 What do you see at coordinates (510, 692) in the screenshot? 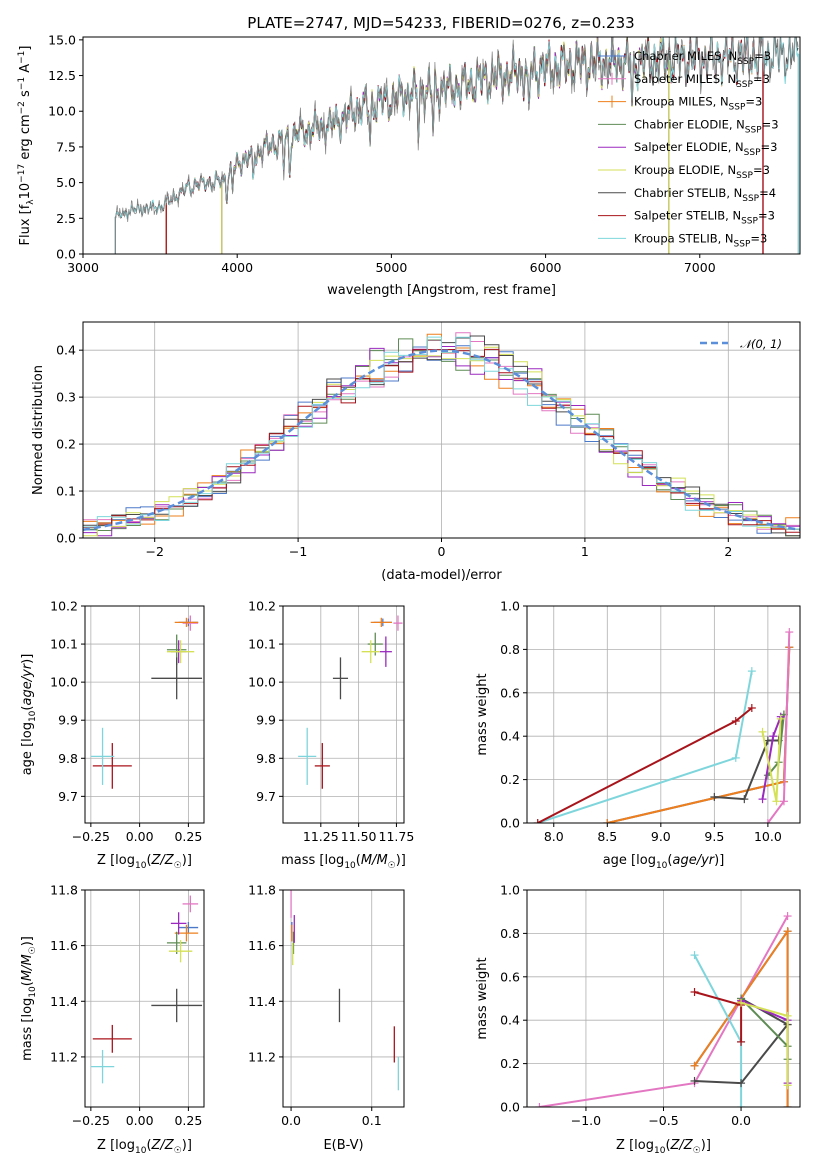
I see `y-tick-label: 0.6` at bounding box center [510, 692].